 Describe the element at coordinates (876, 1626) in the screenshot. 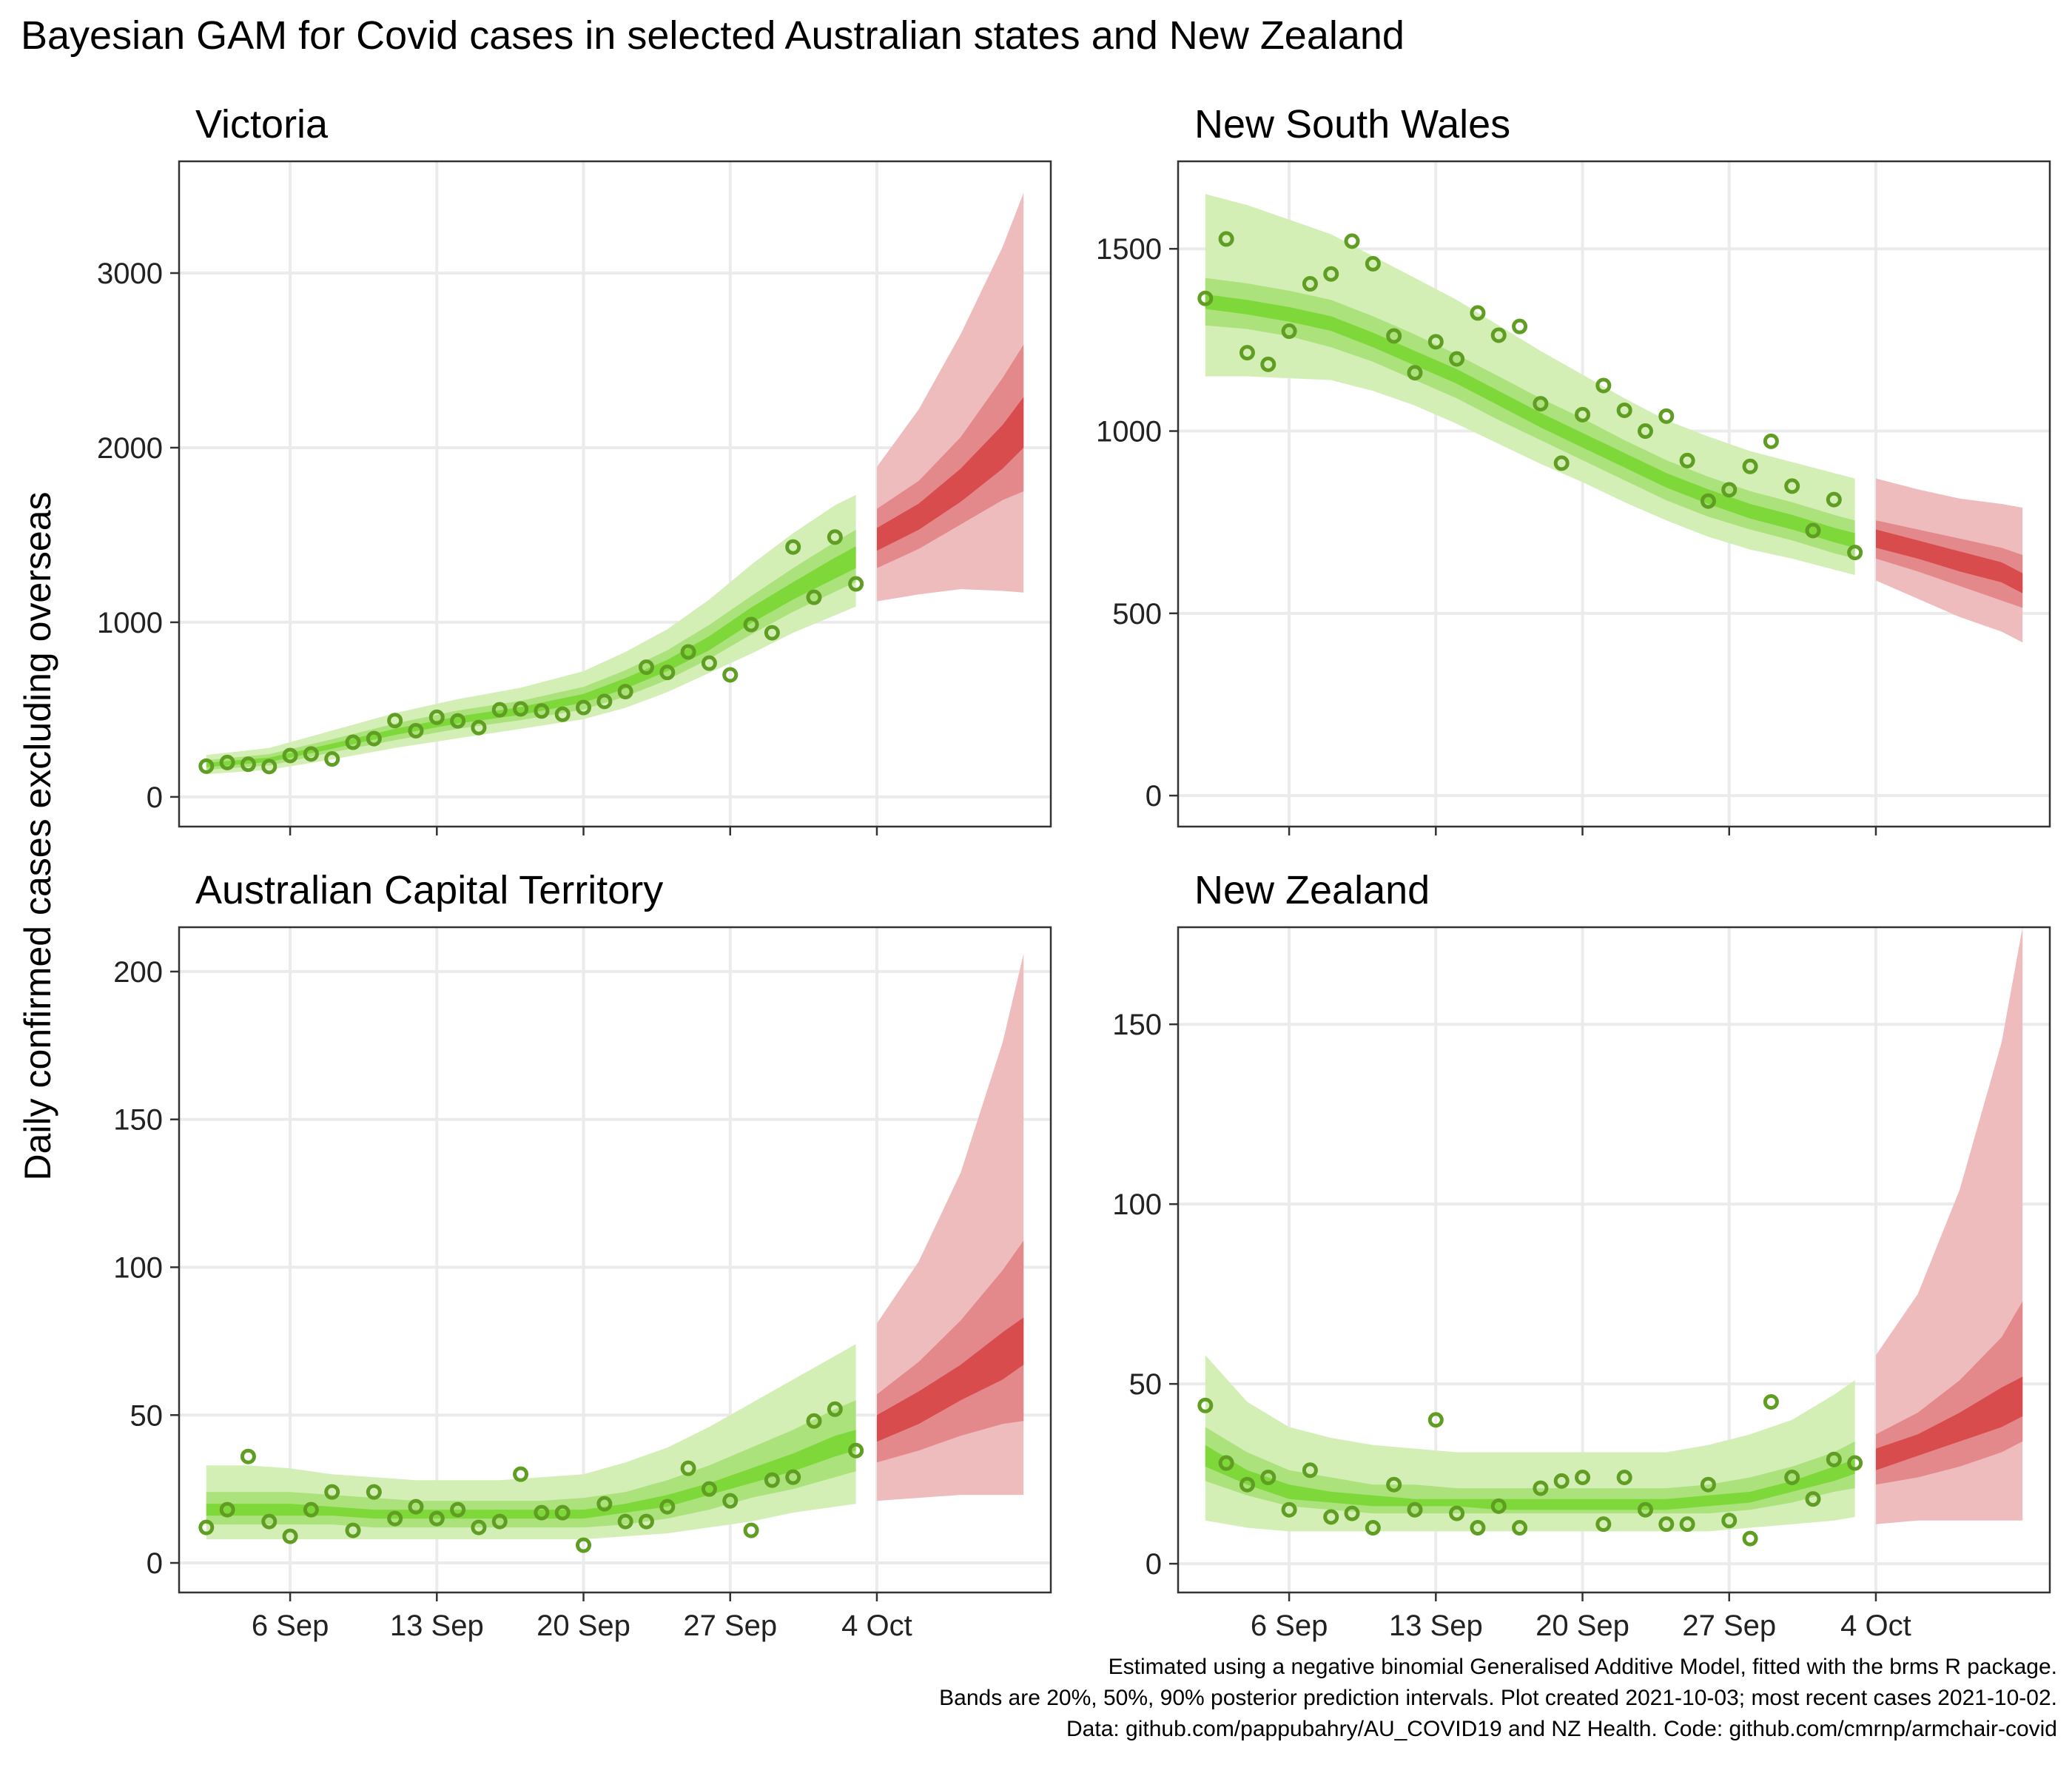

I see `x-tick-label: 4 Oct` at that location.